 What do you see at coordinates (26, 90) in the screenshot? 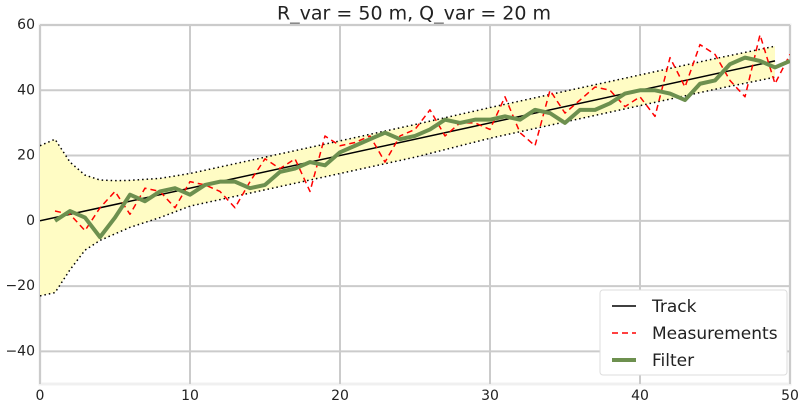
I see `y-tick-label: 40` at bounding box center [26, 90].